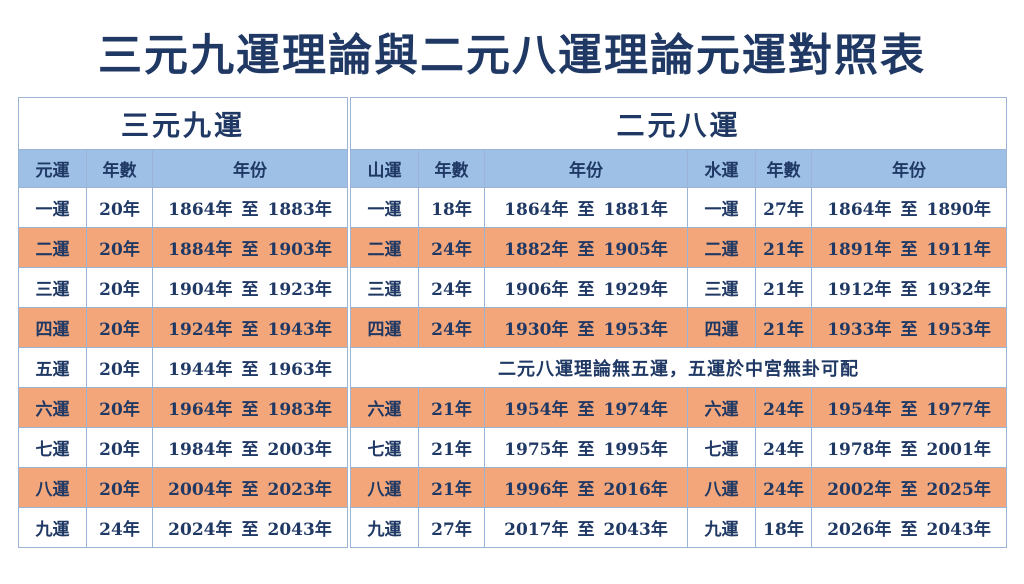 This screenshot has height=584, width=1024. Describe the element at coordinates (859, 490) in the screenshot. I see `year-start: 2002年` at that location.